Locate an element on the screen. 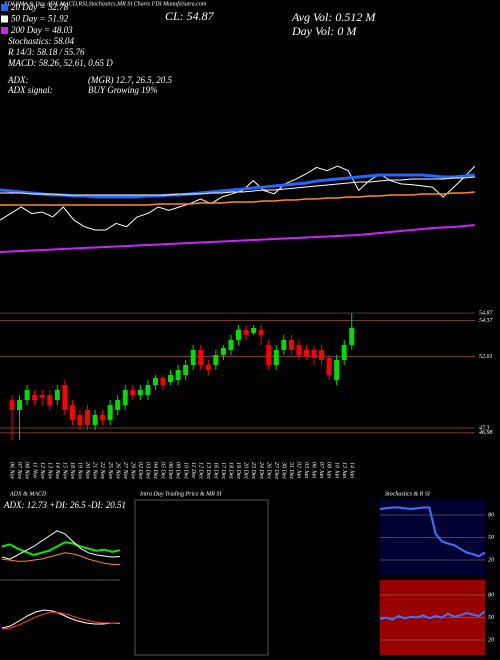 This screenshot has height=660, width=500. x-tick-label: 05 Dec is located at coordinates (163, 470).